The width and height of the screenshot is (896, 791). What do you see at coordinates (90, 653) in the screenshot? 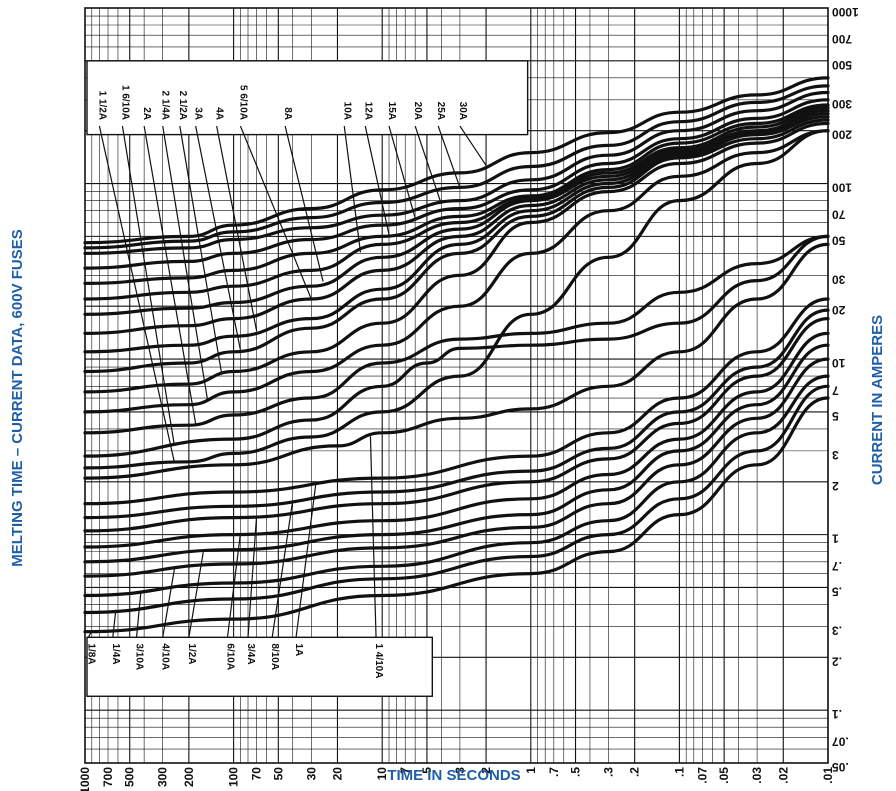
I see `fuse-rating-label: 1/8A` at bounding box center [90, 653].